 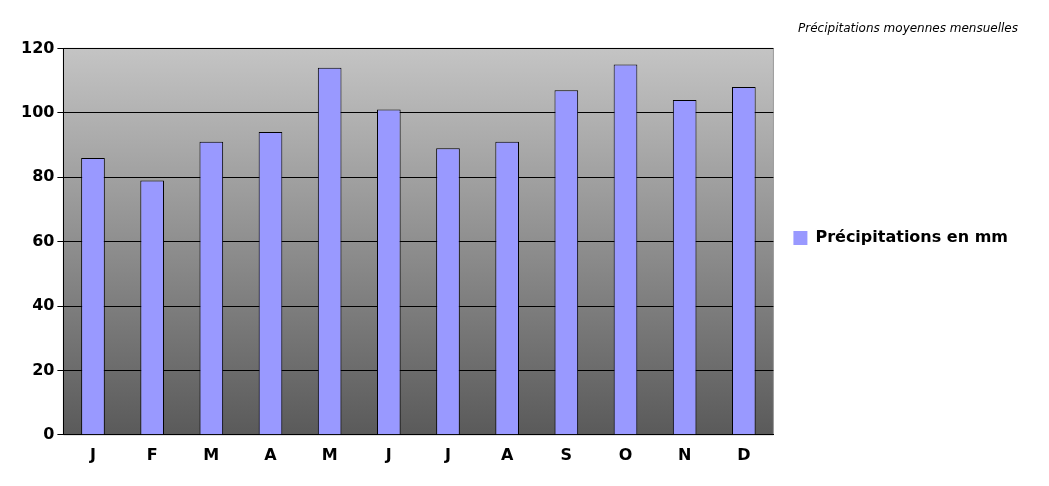 I want to click on legend-label: Précipitations en mm, so click(x=912, y=237).